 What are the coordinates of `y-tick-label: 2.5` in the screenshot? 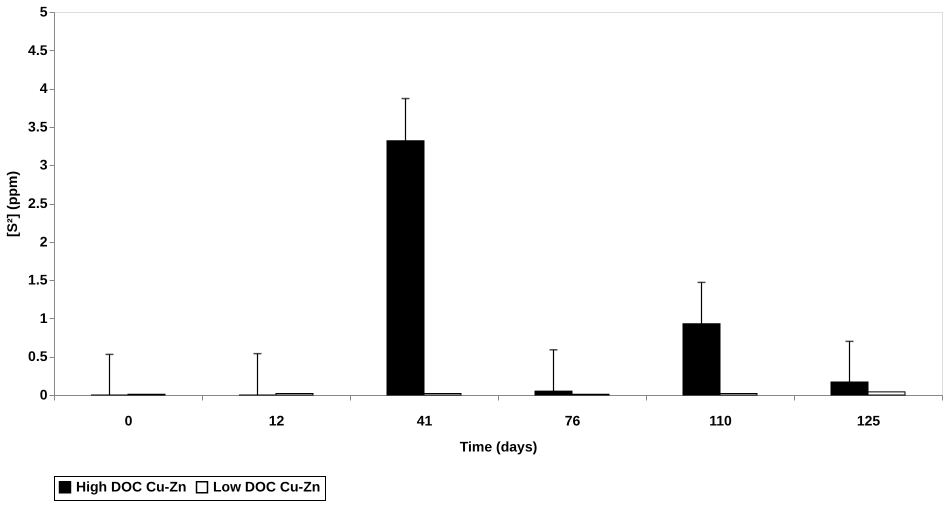 It's located at (38, 203).